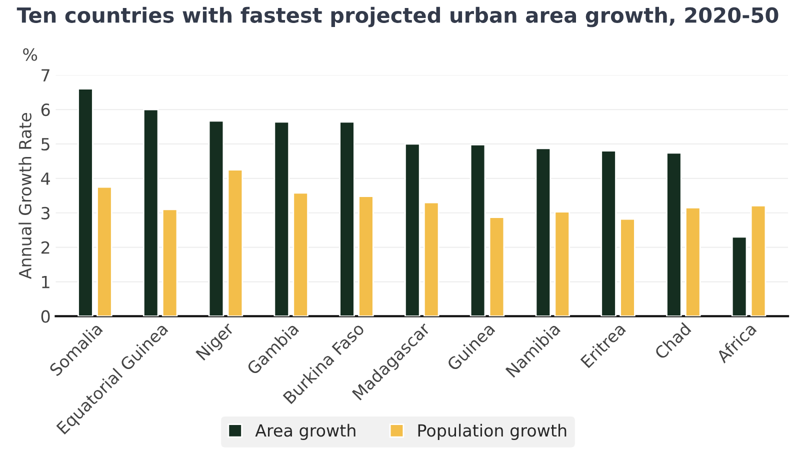 The height and width of the screenshot is (455, 796). What do you see at coordinates (46, 213) in the screenshot?
I see `y-tick-label: 3` at bounding box center [46, 213].